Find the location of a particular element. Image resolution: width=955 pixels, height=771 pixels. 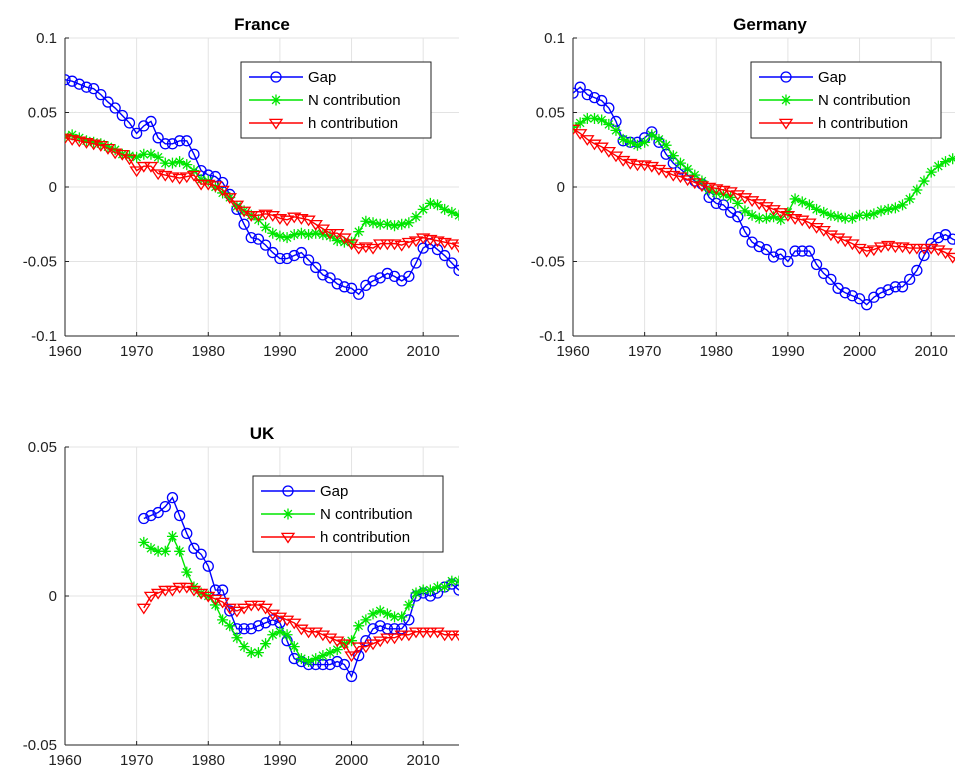

legend-h-contribution-marker is located at coordinates (288, 538).